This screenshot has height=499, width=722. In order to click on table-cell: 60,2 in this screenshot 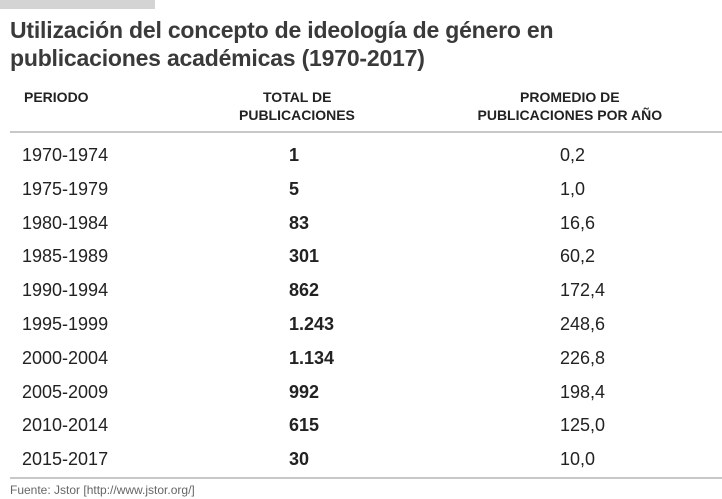, I will do `click(578, 256)`.